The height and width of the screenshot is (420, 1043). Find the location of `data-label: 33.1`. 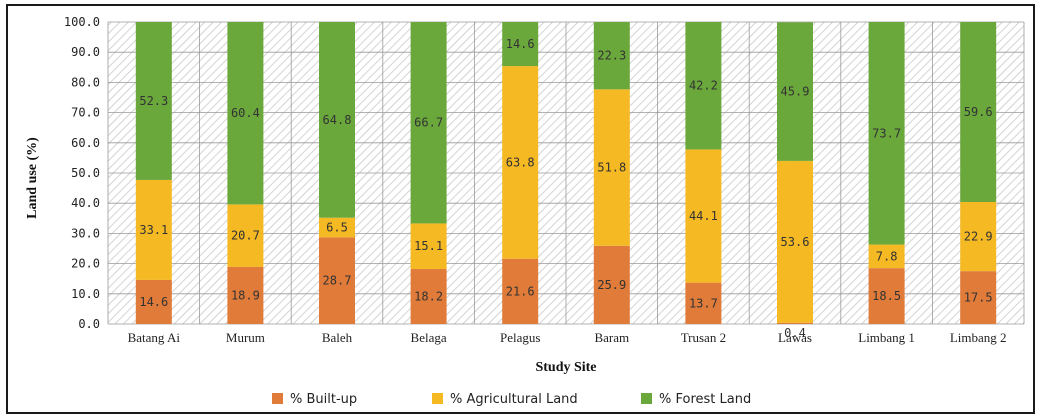

data-label: 33.1 is located at coordinates (153, 230).